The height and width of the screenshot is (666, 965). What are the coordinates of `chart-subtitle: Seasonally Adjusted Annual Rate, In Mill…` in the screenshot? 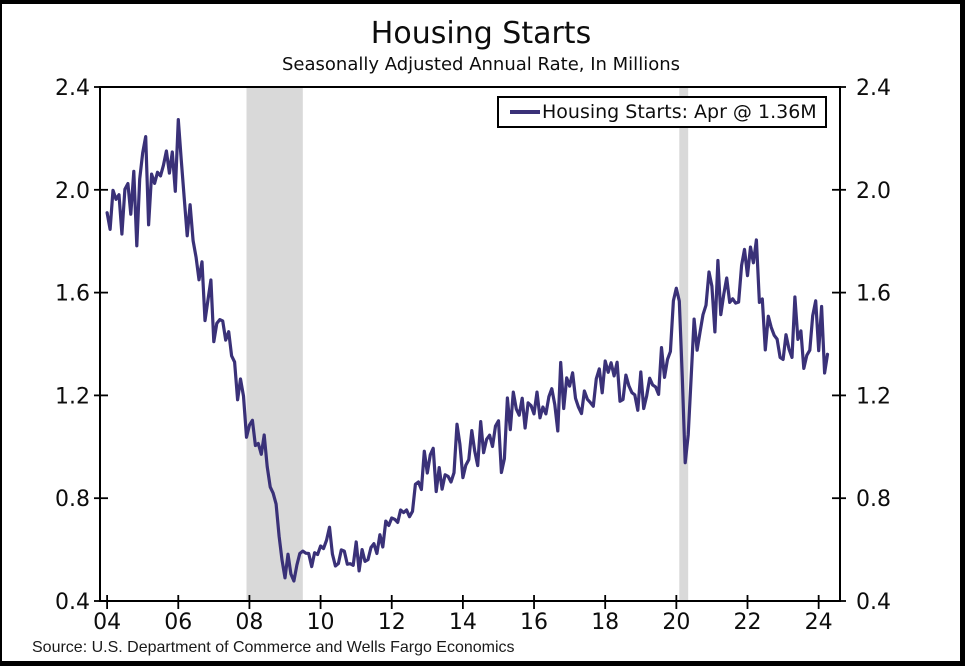 It's located at (480, 64).